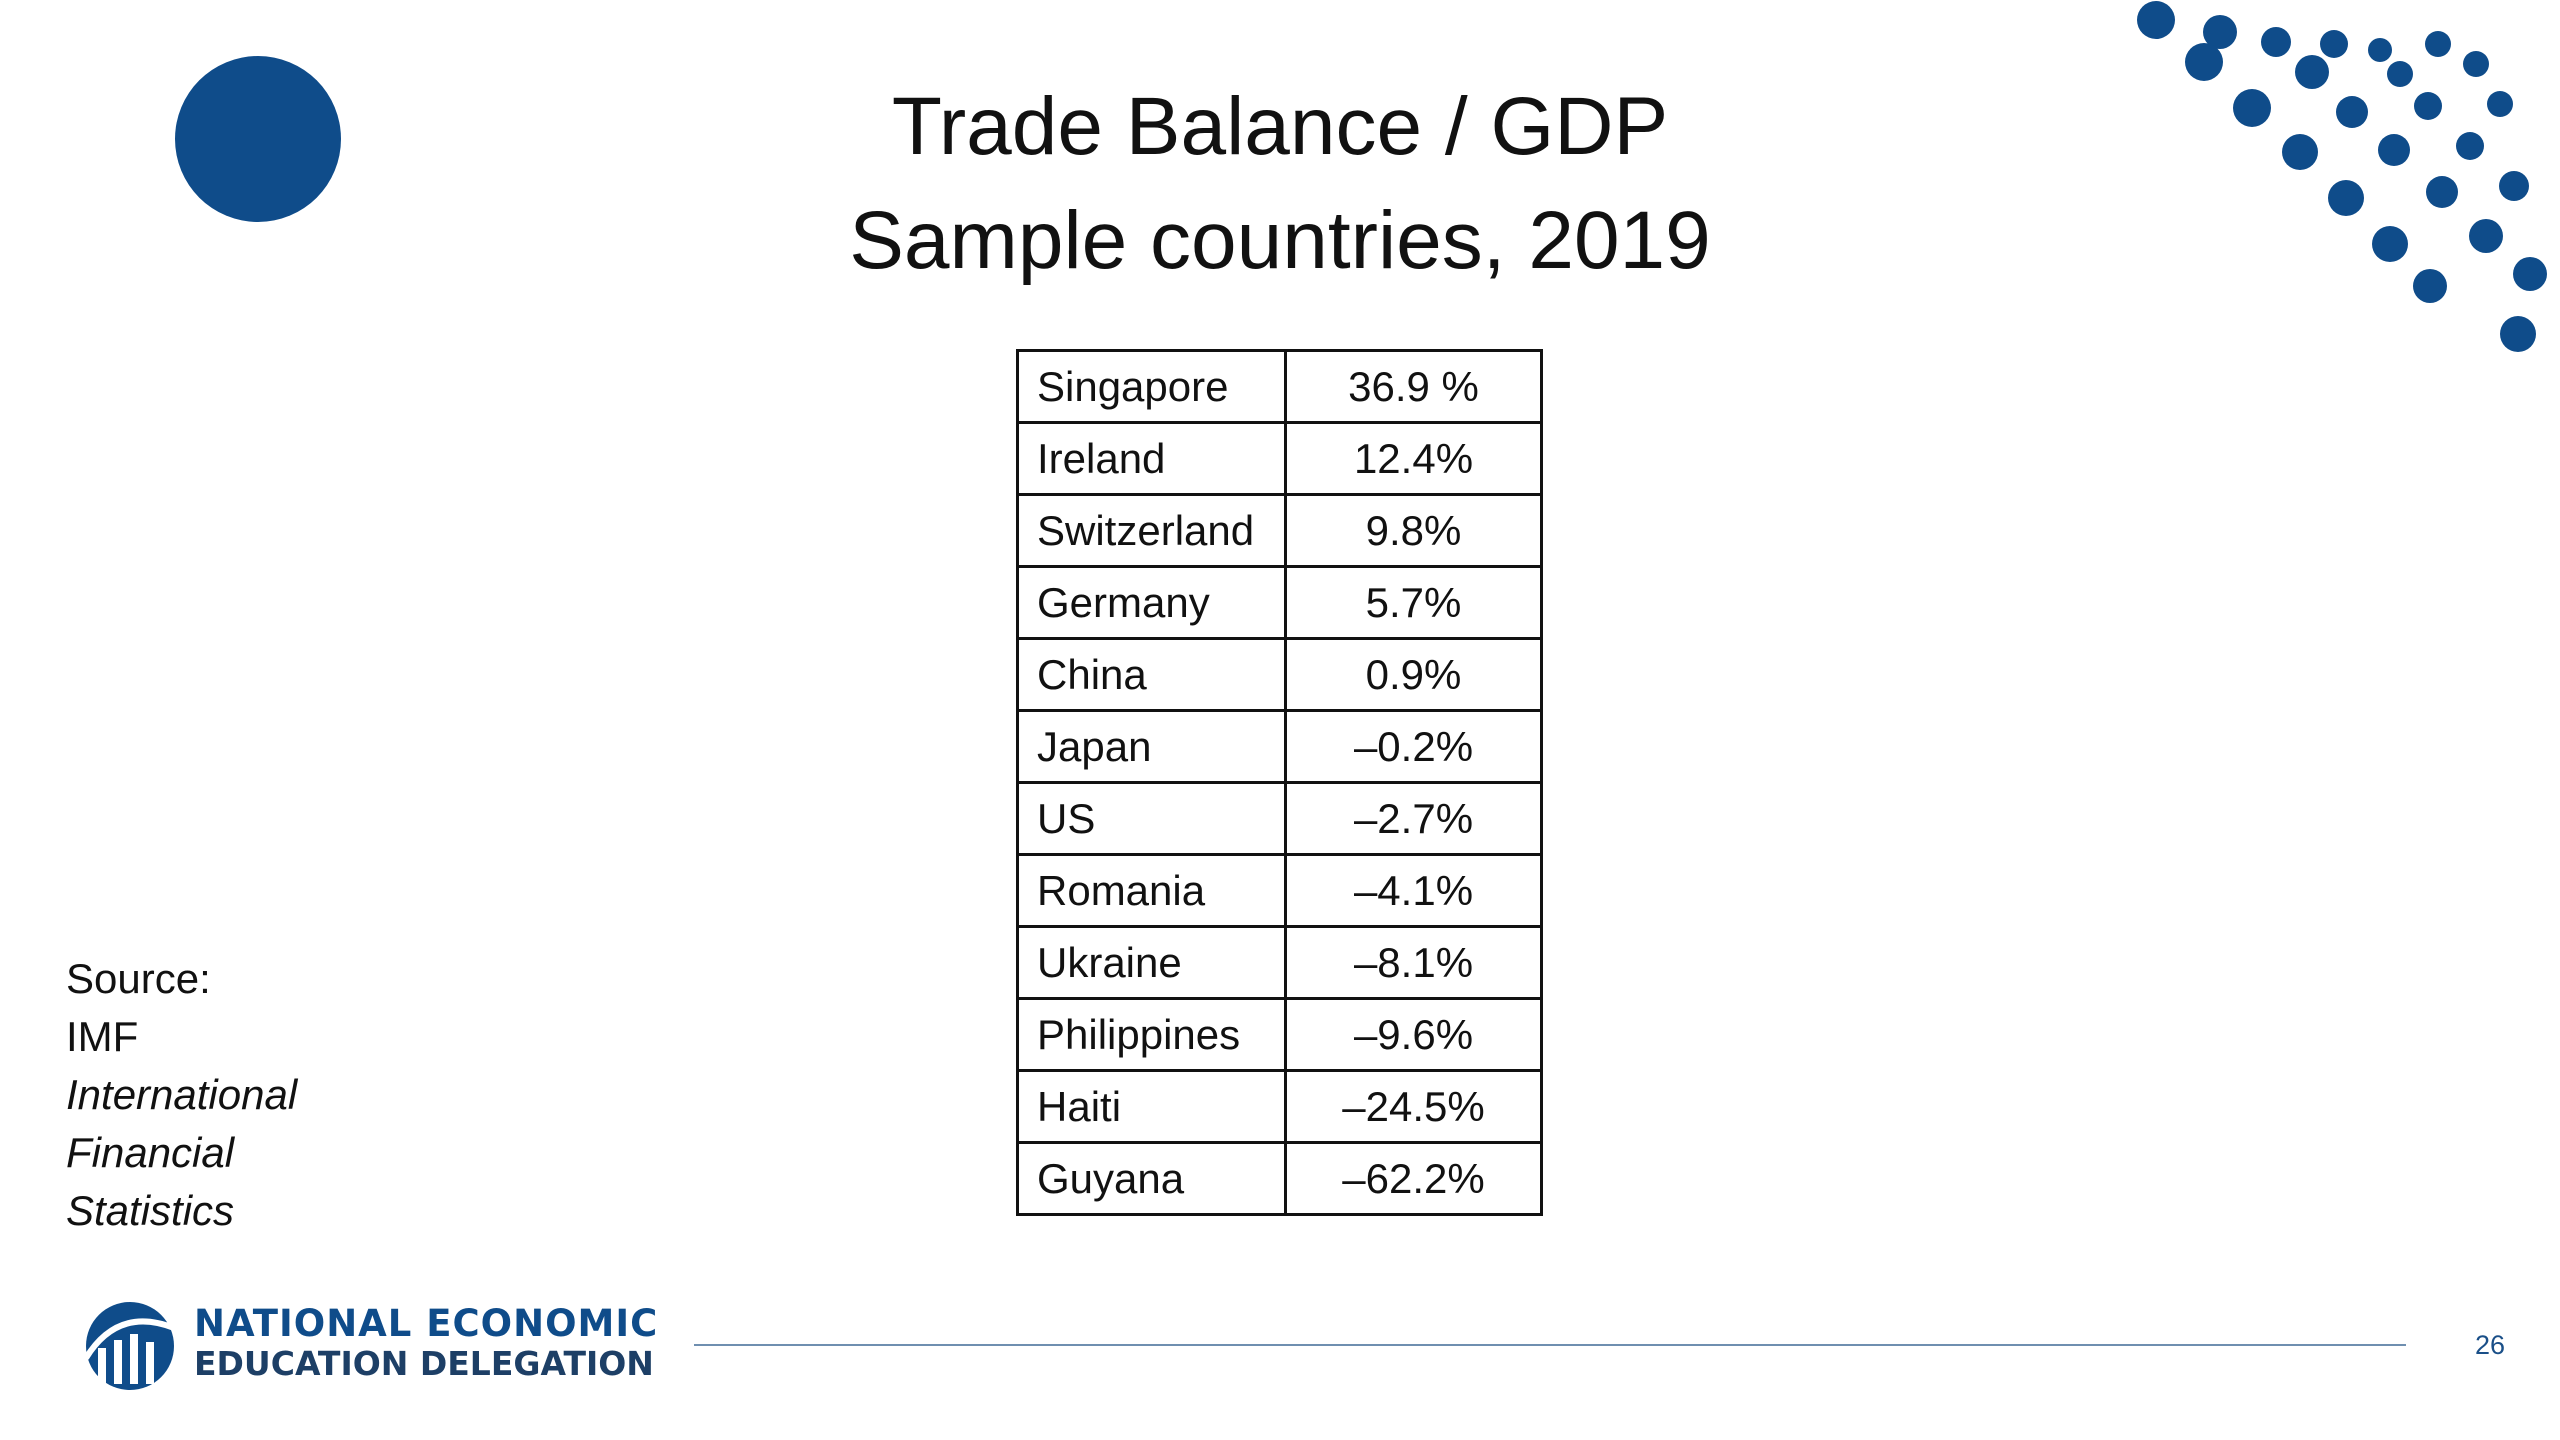  I want to click on value-cell: –2.7%, so click(1413, 818).